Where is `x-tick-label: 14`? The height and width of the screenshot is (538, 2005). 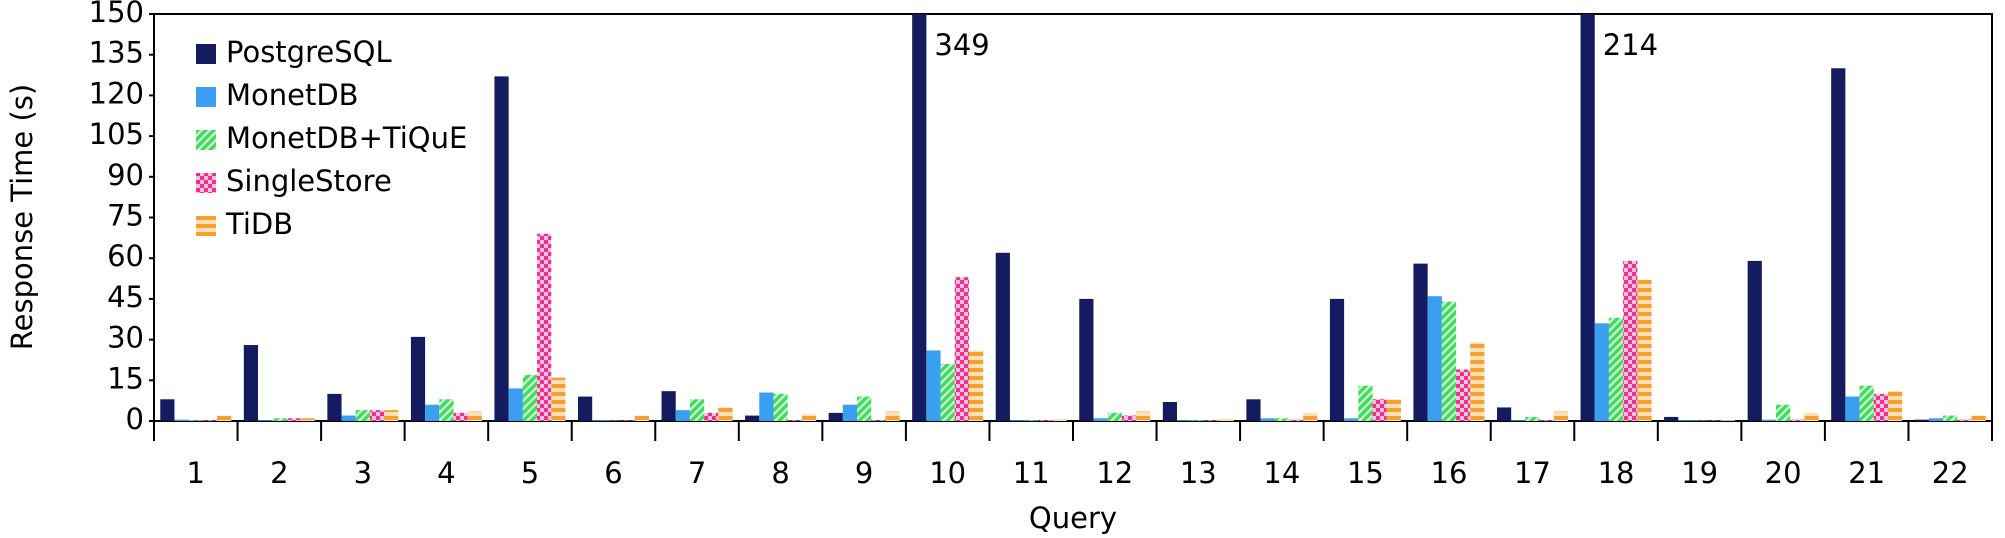
x-tick-label: 14 is located at coordinates (1281, 473).